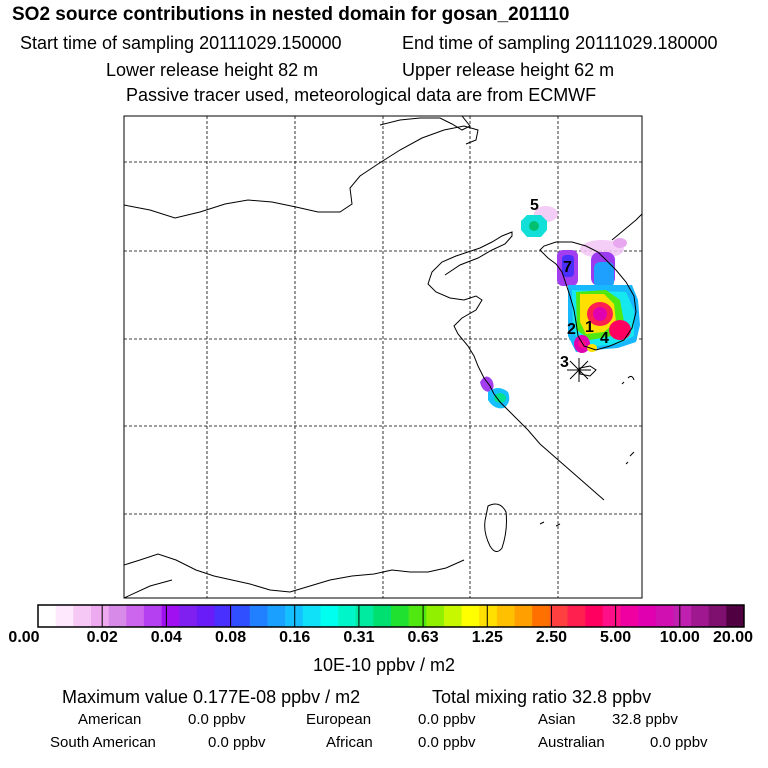 This screenshot has height=768, width=768. Describe the element at coordinates (571, 742) in the screenshot. I see `australian-label: Australian` at that location.